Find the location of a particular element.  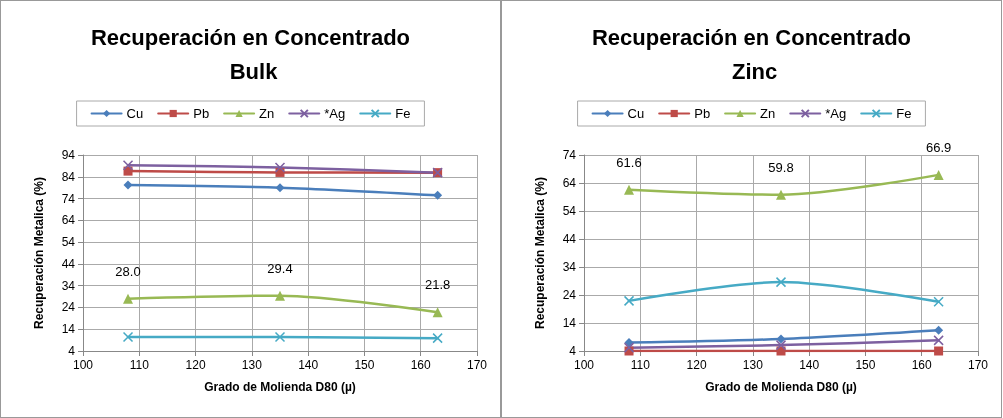

chart-title: Recuperación en Concentrado Zinc is located at coordinates (751, 54).